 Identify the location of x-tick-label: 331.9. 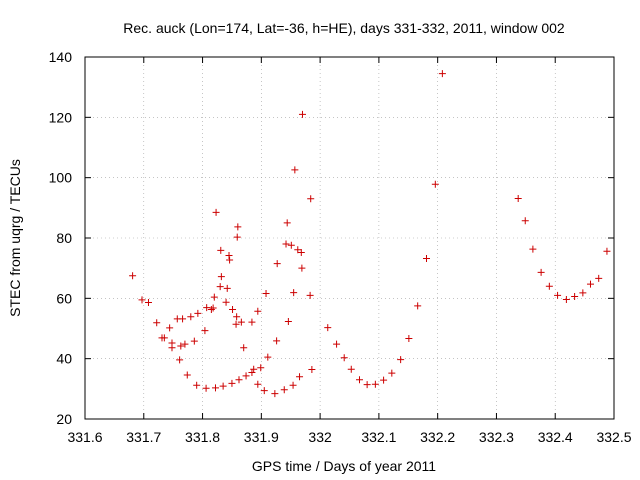
(261, 437).